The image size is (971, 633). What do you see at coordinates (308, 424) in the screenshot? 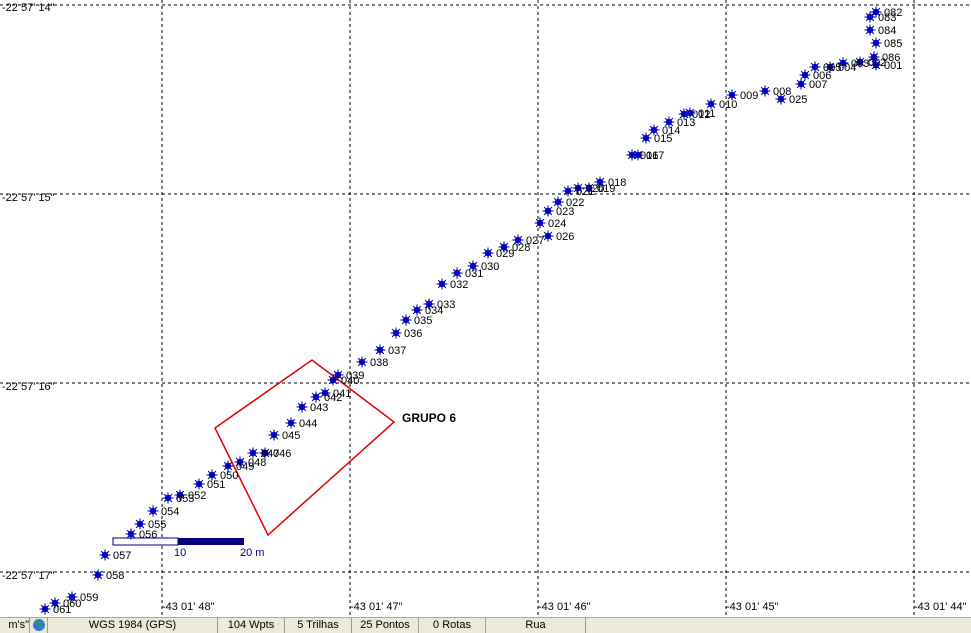
I see `waypoint-label: 044` at bounding box center [308, 424].